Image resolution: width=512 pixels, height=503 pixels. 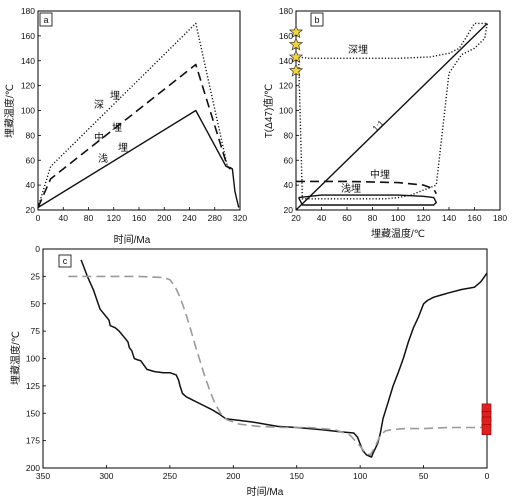 What do you see at coordinates (189, 218) in the screenshot?
I see `x-tick-label: 240` at bounding box center [189, 218].